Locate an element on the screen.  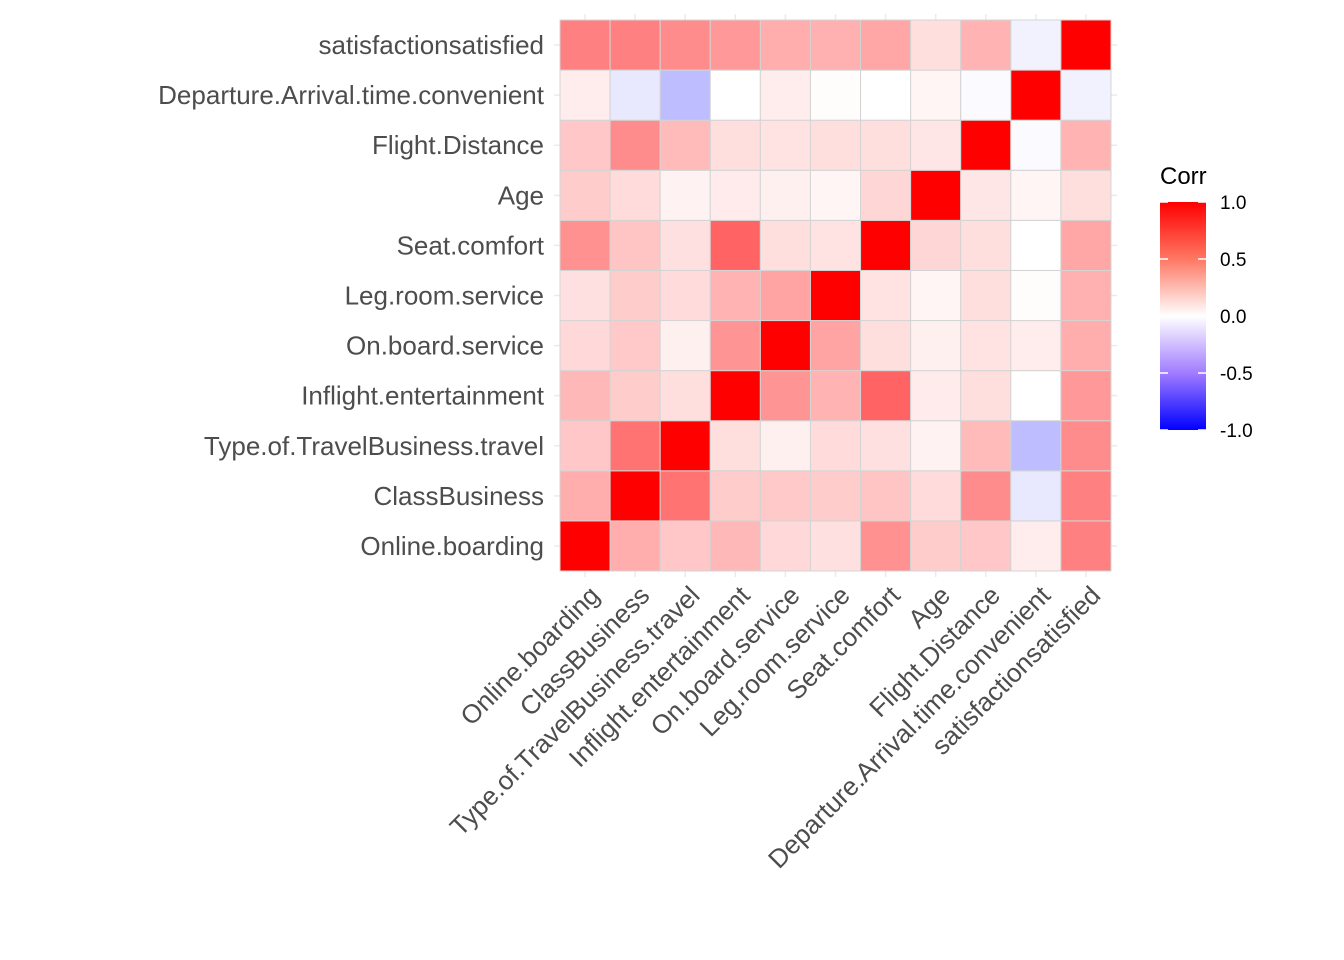
y-axis-label: Online.boarding is located at coordinates (452, 546).